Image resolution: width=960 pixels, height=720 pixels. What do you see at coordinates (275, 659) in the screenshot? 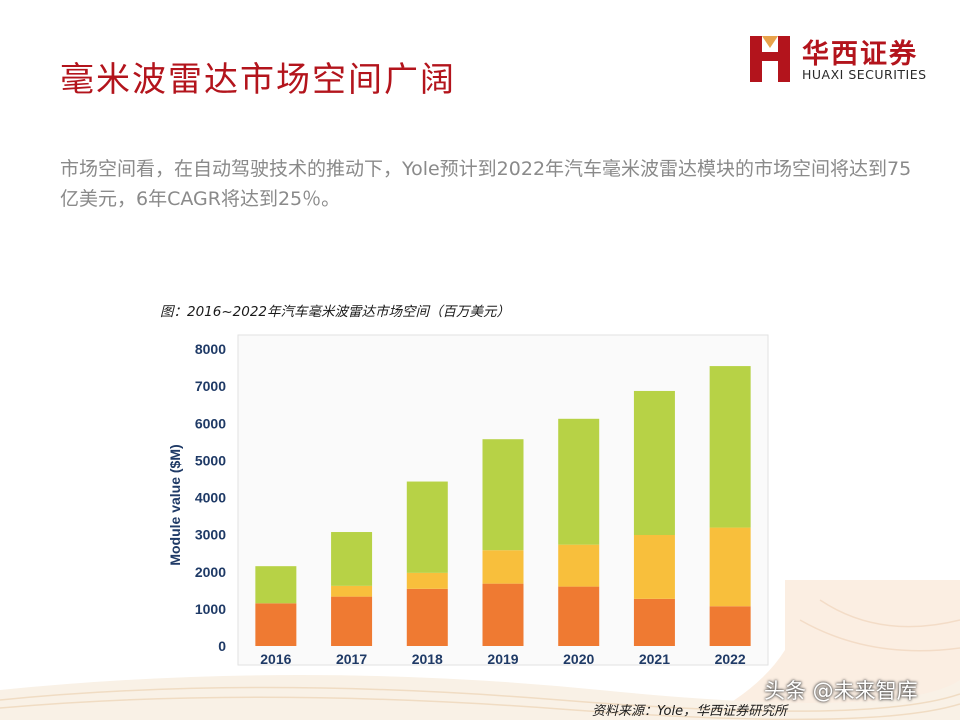
I see `x-tick-label: 2016` at bounding box center [275, 659].